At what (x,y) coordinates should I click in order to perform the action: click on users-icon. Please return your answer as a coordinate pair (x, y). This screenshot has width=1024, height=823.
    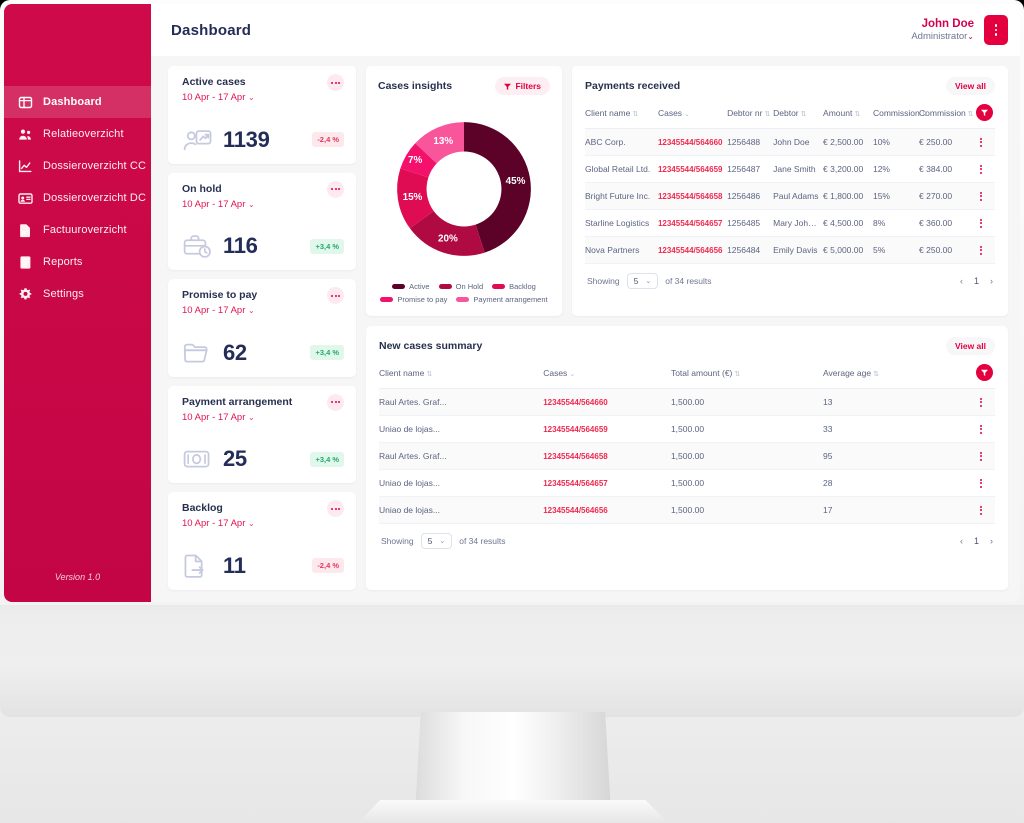
    Looking at the image, I should click on (25, 134).